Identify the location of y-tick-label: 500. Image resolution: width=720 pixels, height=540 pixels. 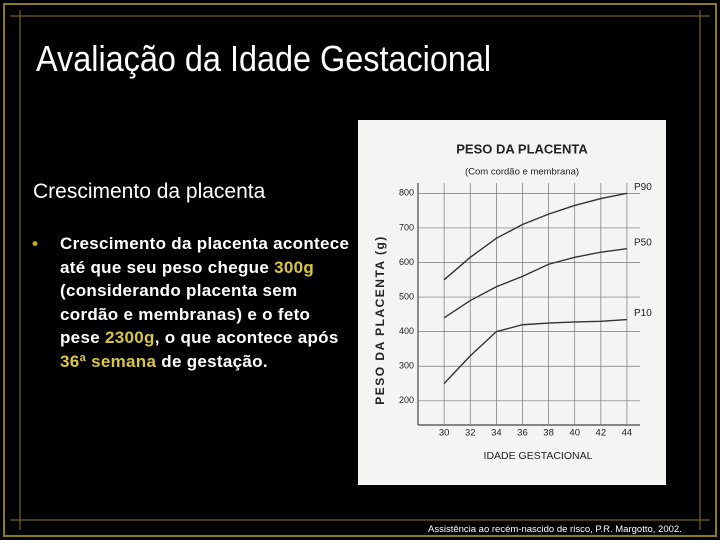
(406, 296).